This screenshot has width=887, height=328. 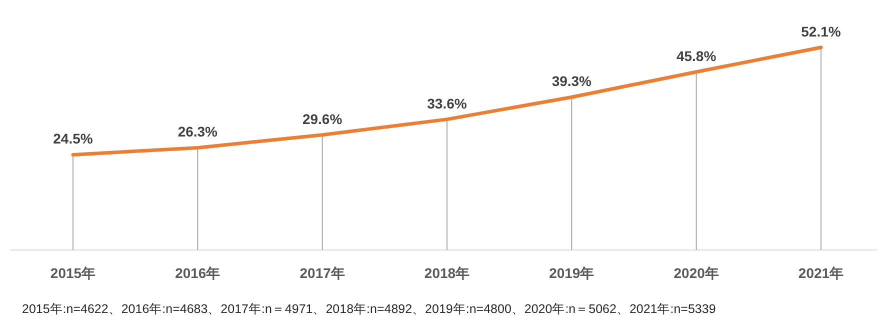 I want to click on x-tick-label: 2016年, so click(x=197, y=273).